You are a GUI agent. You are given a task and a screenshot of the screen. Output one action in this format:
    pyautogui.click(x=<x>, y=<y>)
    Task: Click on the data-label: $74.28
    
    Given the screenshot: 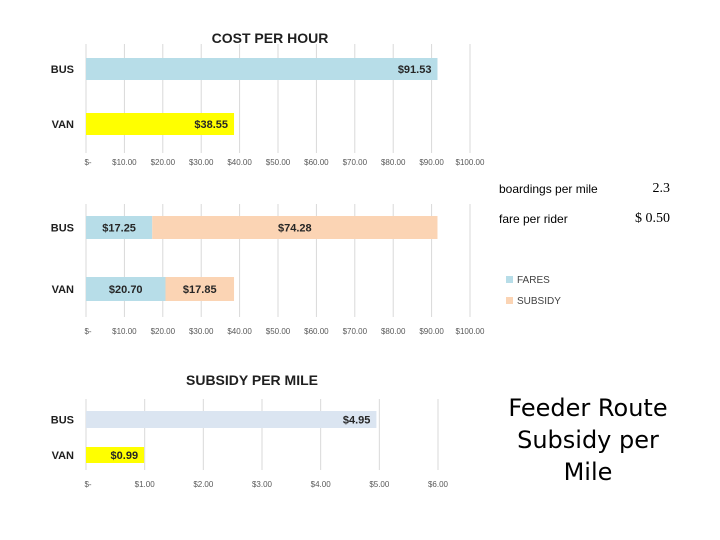 What is the action you would take?
    pyautogui.click(x=295, y=229)
    